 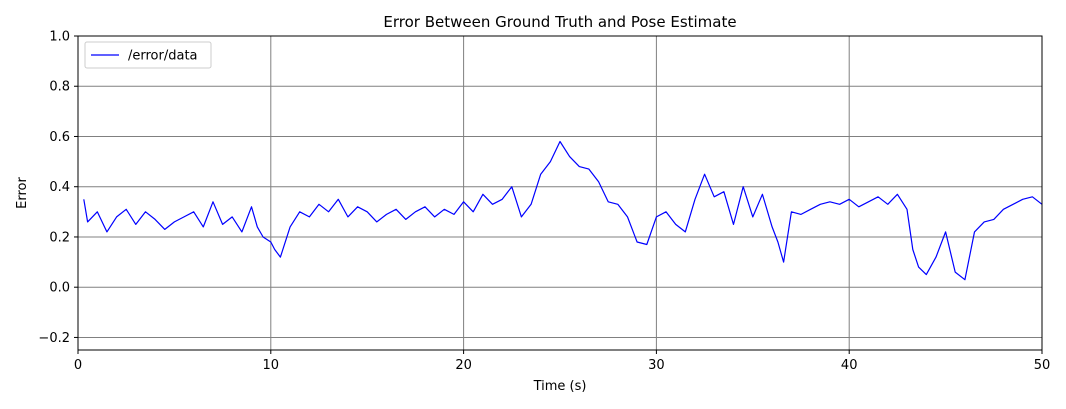 I want to click on y-tick-label: −0.2, so click(x=54, y=338).